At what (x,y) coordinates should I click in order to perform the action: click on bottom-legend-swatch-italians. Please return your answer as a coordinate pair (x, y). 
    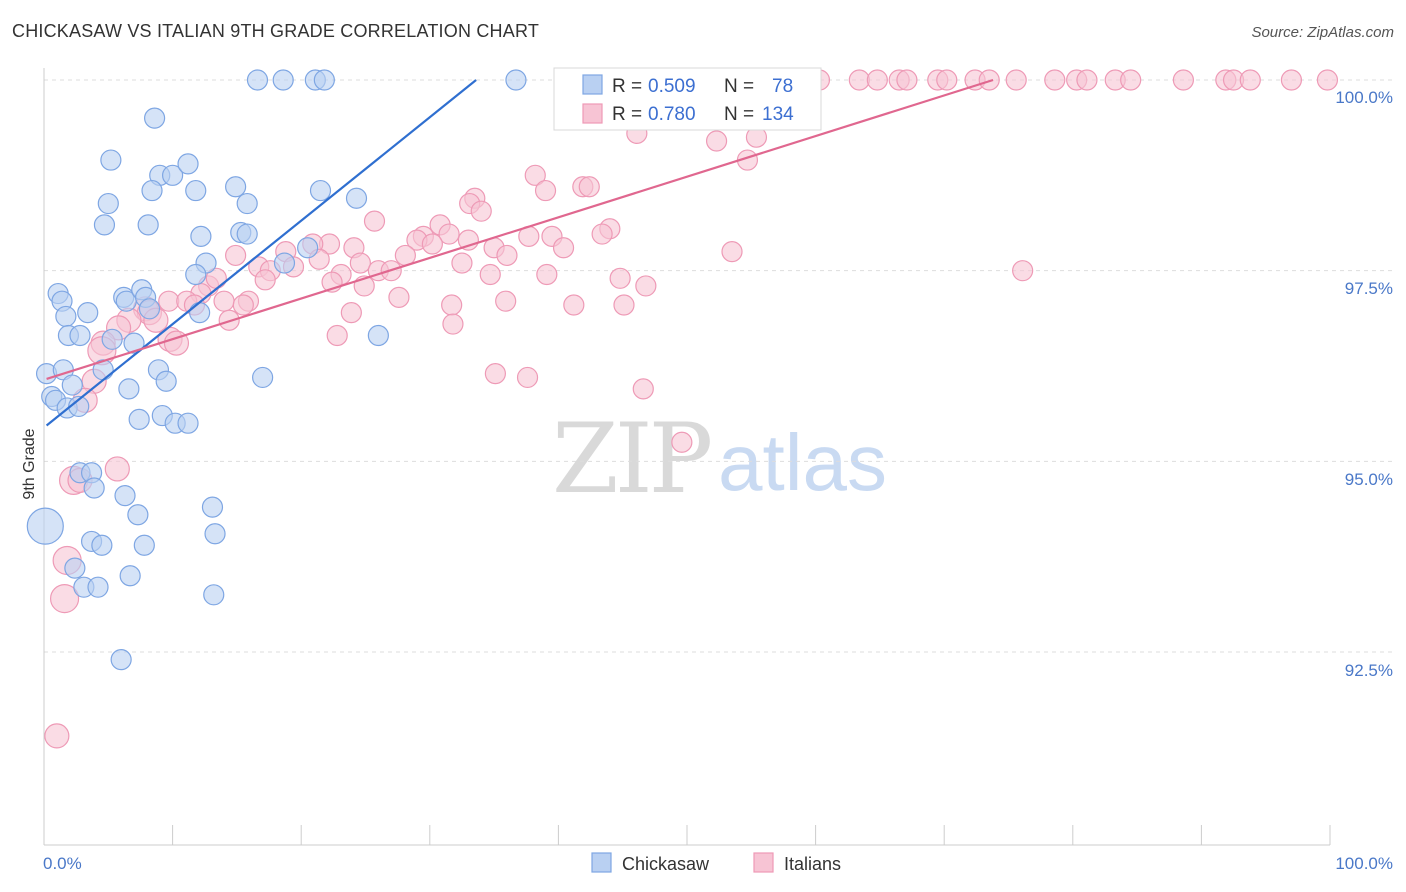
    Looking at the image, I should click on (763, 862).